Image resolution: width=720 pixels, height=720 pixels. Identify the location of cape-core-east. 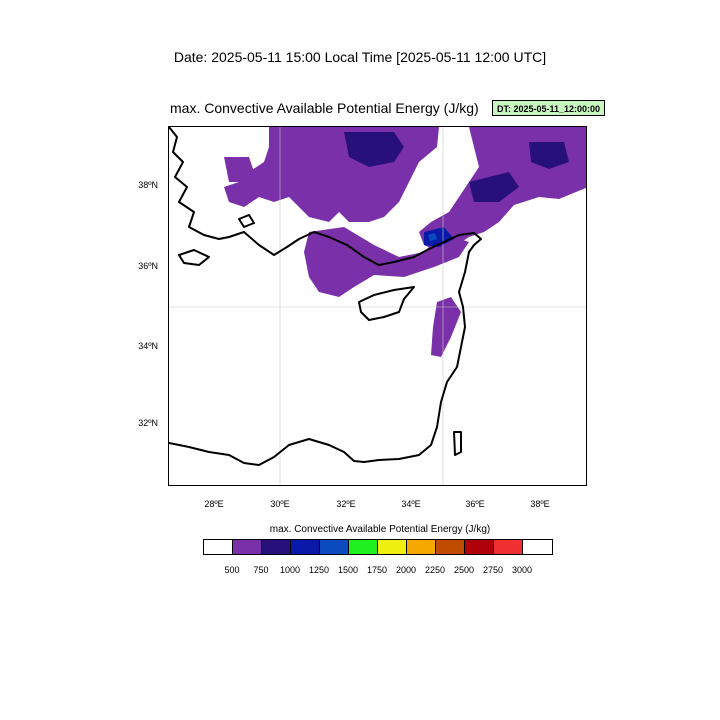
(549, 155).